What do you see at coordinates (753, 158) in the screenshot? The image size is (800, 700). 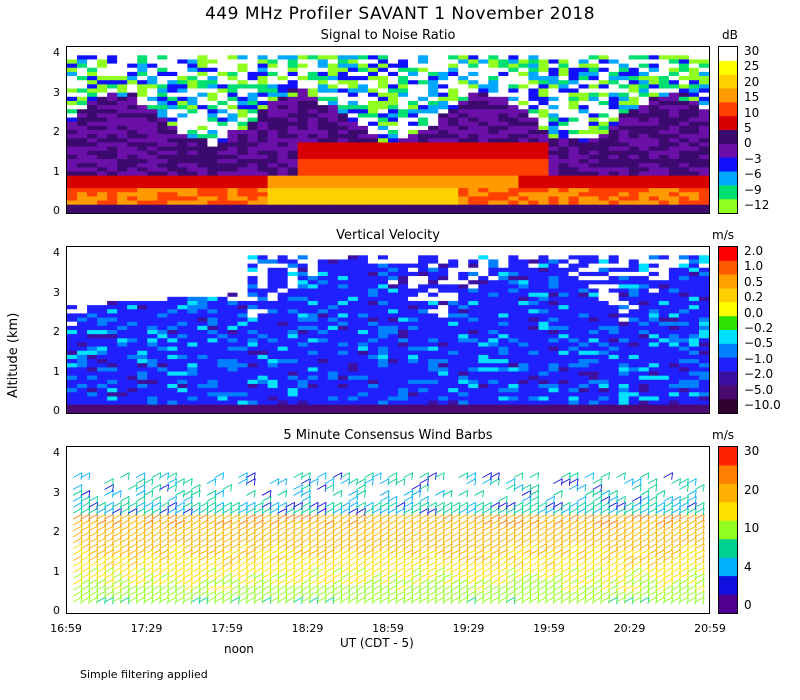 I see `snr-colorbar-label: −3` at bounding box center [753, 158].